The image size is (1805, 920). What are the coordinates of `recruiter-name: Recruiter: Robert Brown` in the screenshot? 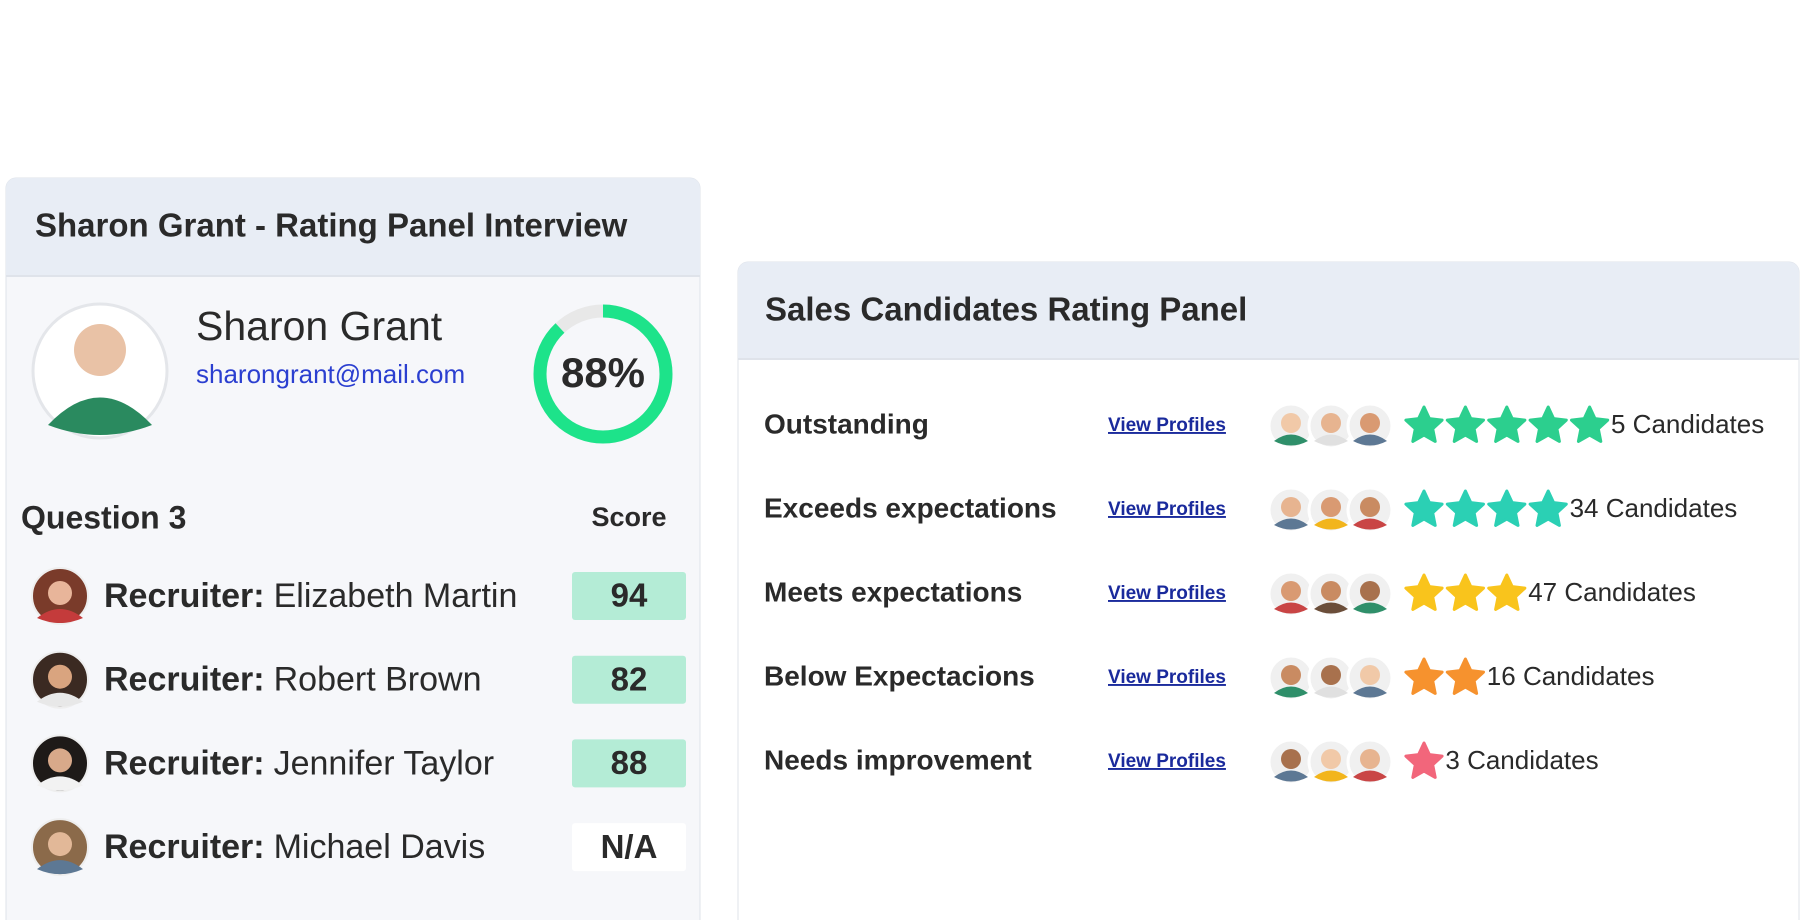 It's located at (292, 680).